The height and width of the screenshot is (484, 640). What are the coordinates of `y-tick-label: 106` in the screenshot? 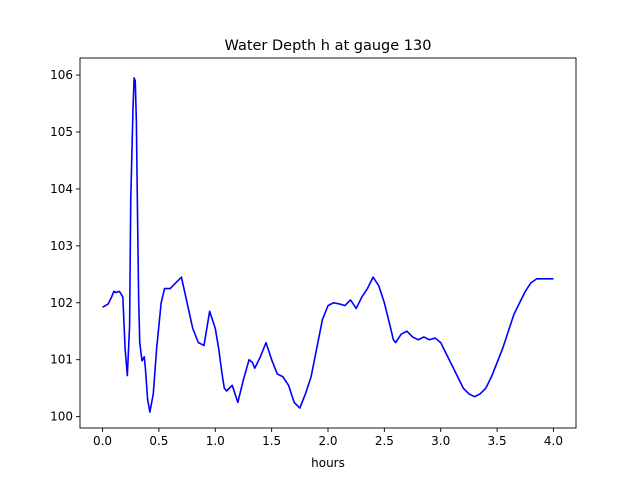 It's located at (61, 75).